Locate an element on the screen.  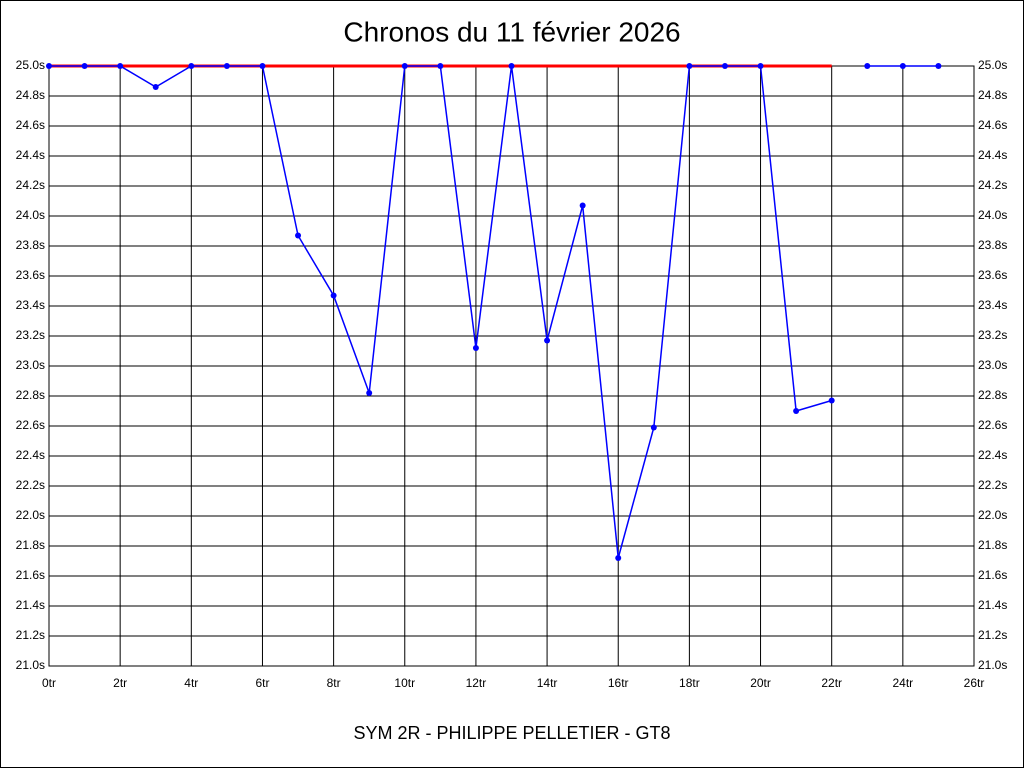
y-tick-label: 24.4s is located at coordinates (30, 155).